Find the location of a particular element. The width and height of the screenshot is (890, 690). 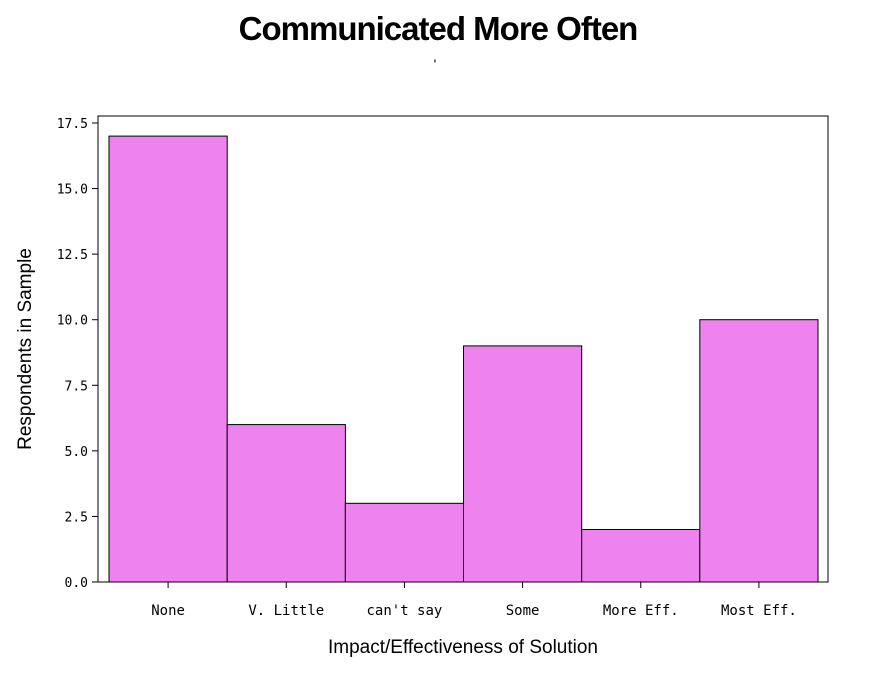

y-tick-label-5: 12.5 is located at coordinates (72, 255).